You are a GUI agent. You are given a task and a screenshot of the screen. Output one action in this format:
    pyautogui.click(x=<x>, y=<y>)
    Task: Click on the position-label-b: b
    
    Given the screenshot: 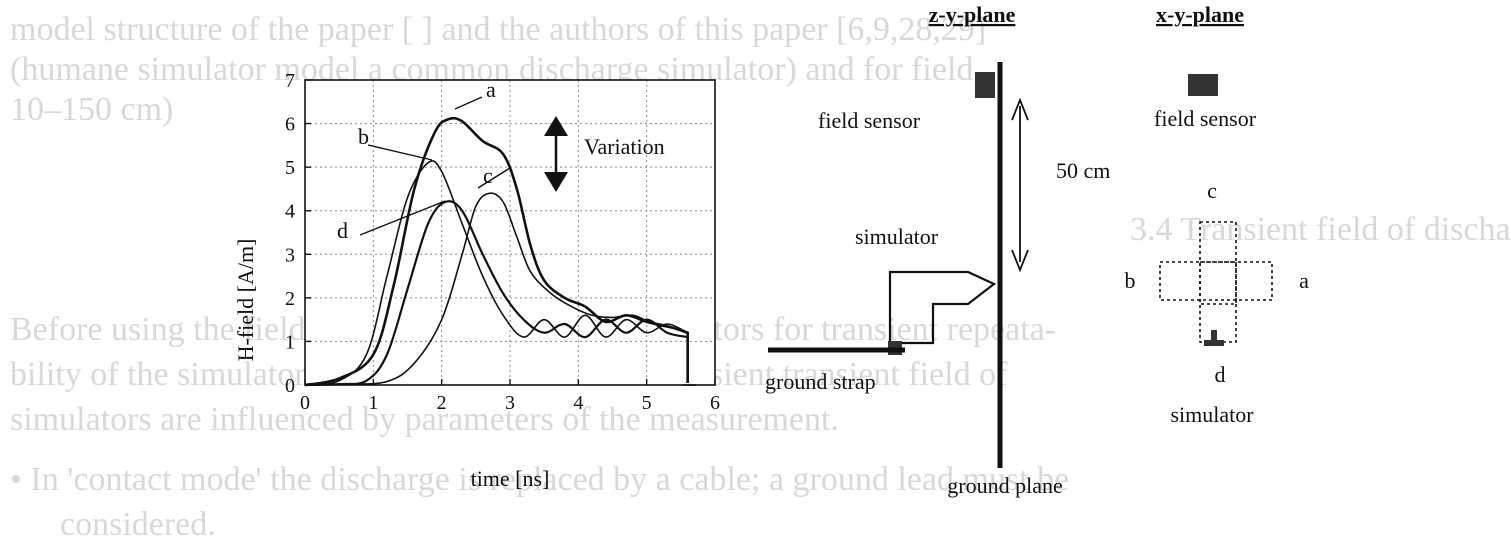 What is the action you would take?
    pyautogui.click(x=1130, y=280)
    